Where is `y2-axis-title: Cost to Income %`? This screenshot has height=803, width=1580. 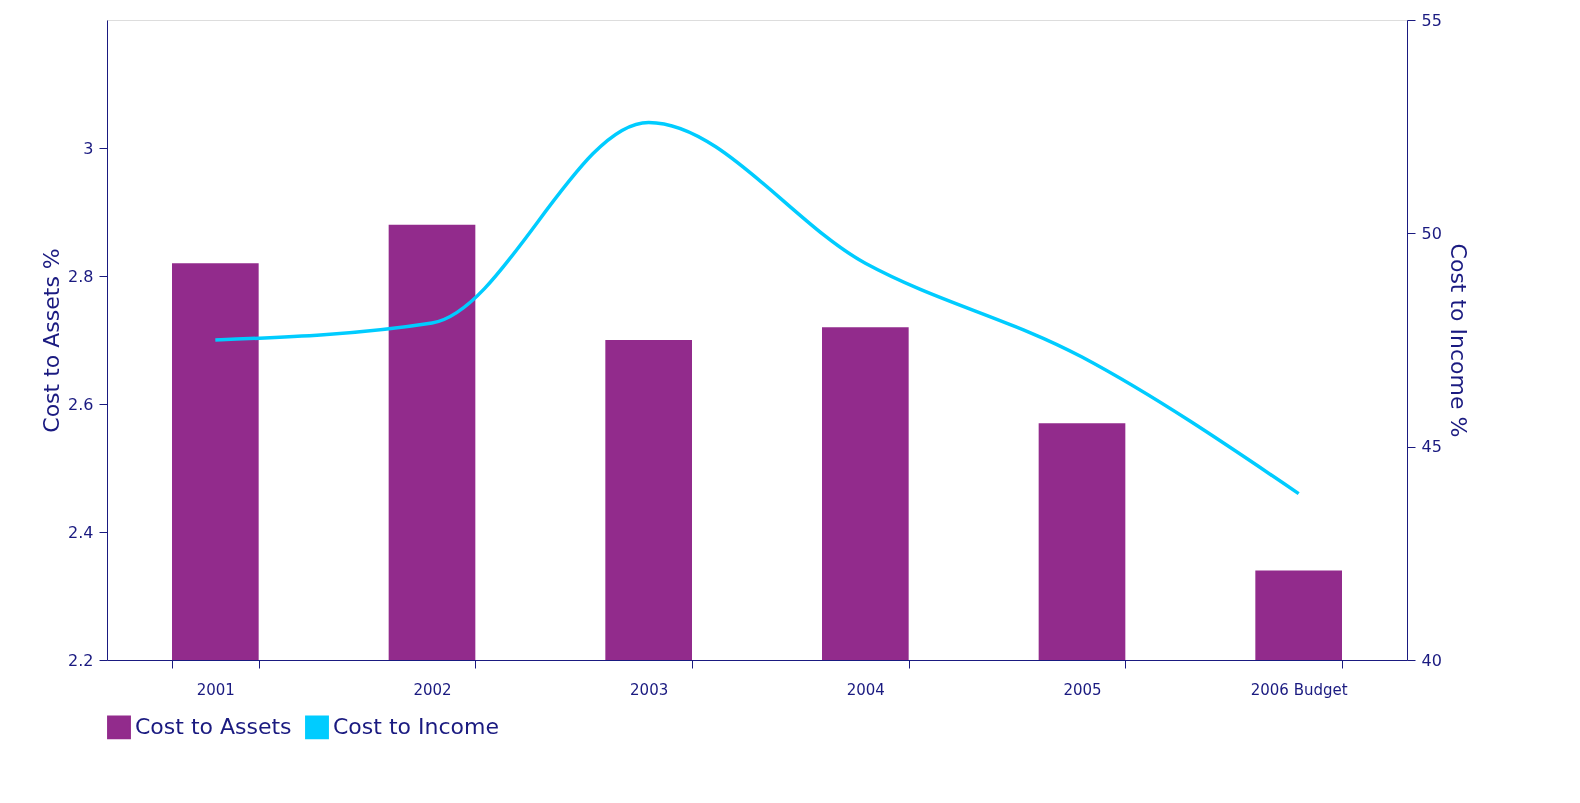
y2-axis-title: Cost to Income % is located at coordinates (1458, 340).